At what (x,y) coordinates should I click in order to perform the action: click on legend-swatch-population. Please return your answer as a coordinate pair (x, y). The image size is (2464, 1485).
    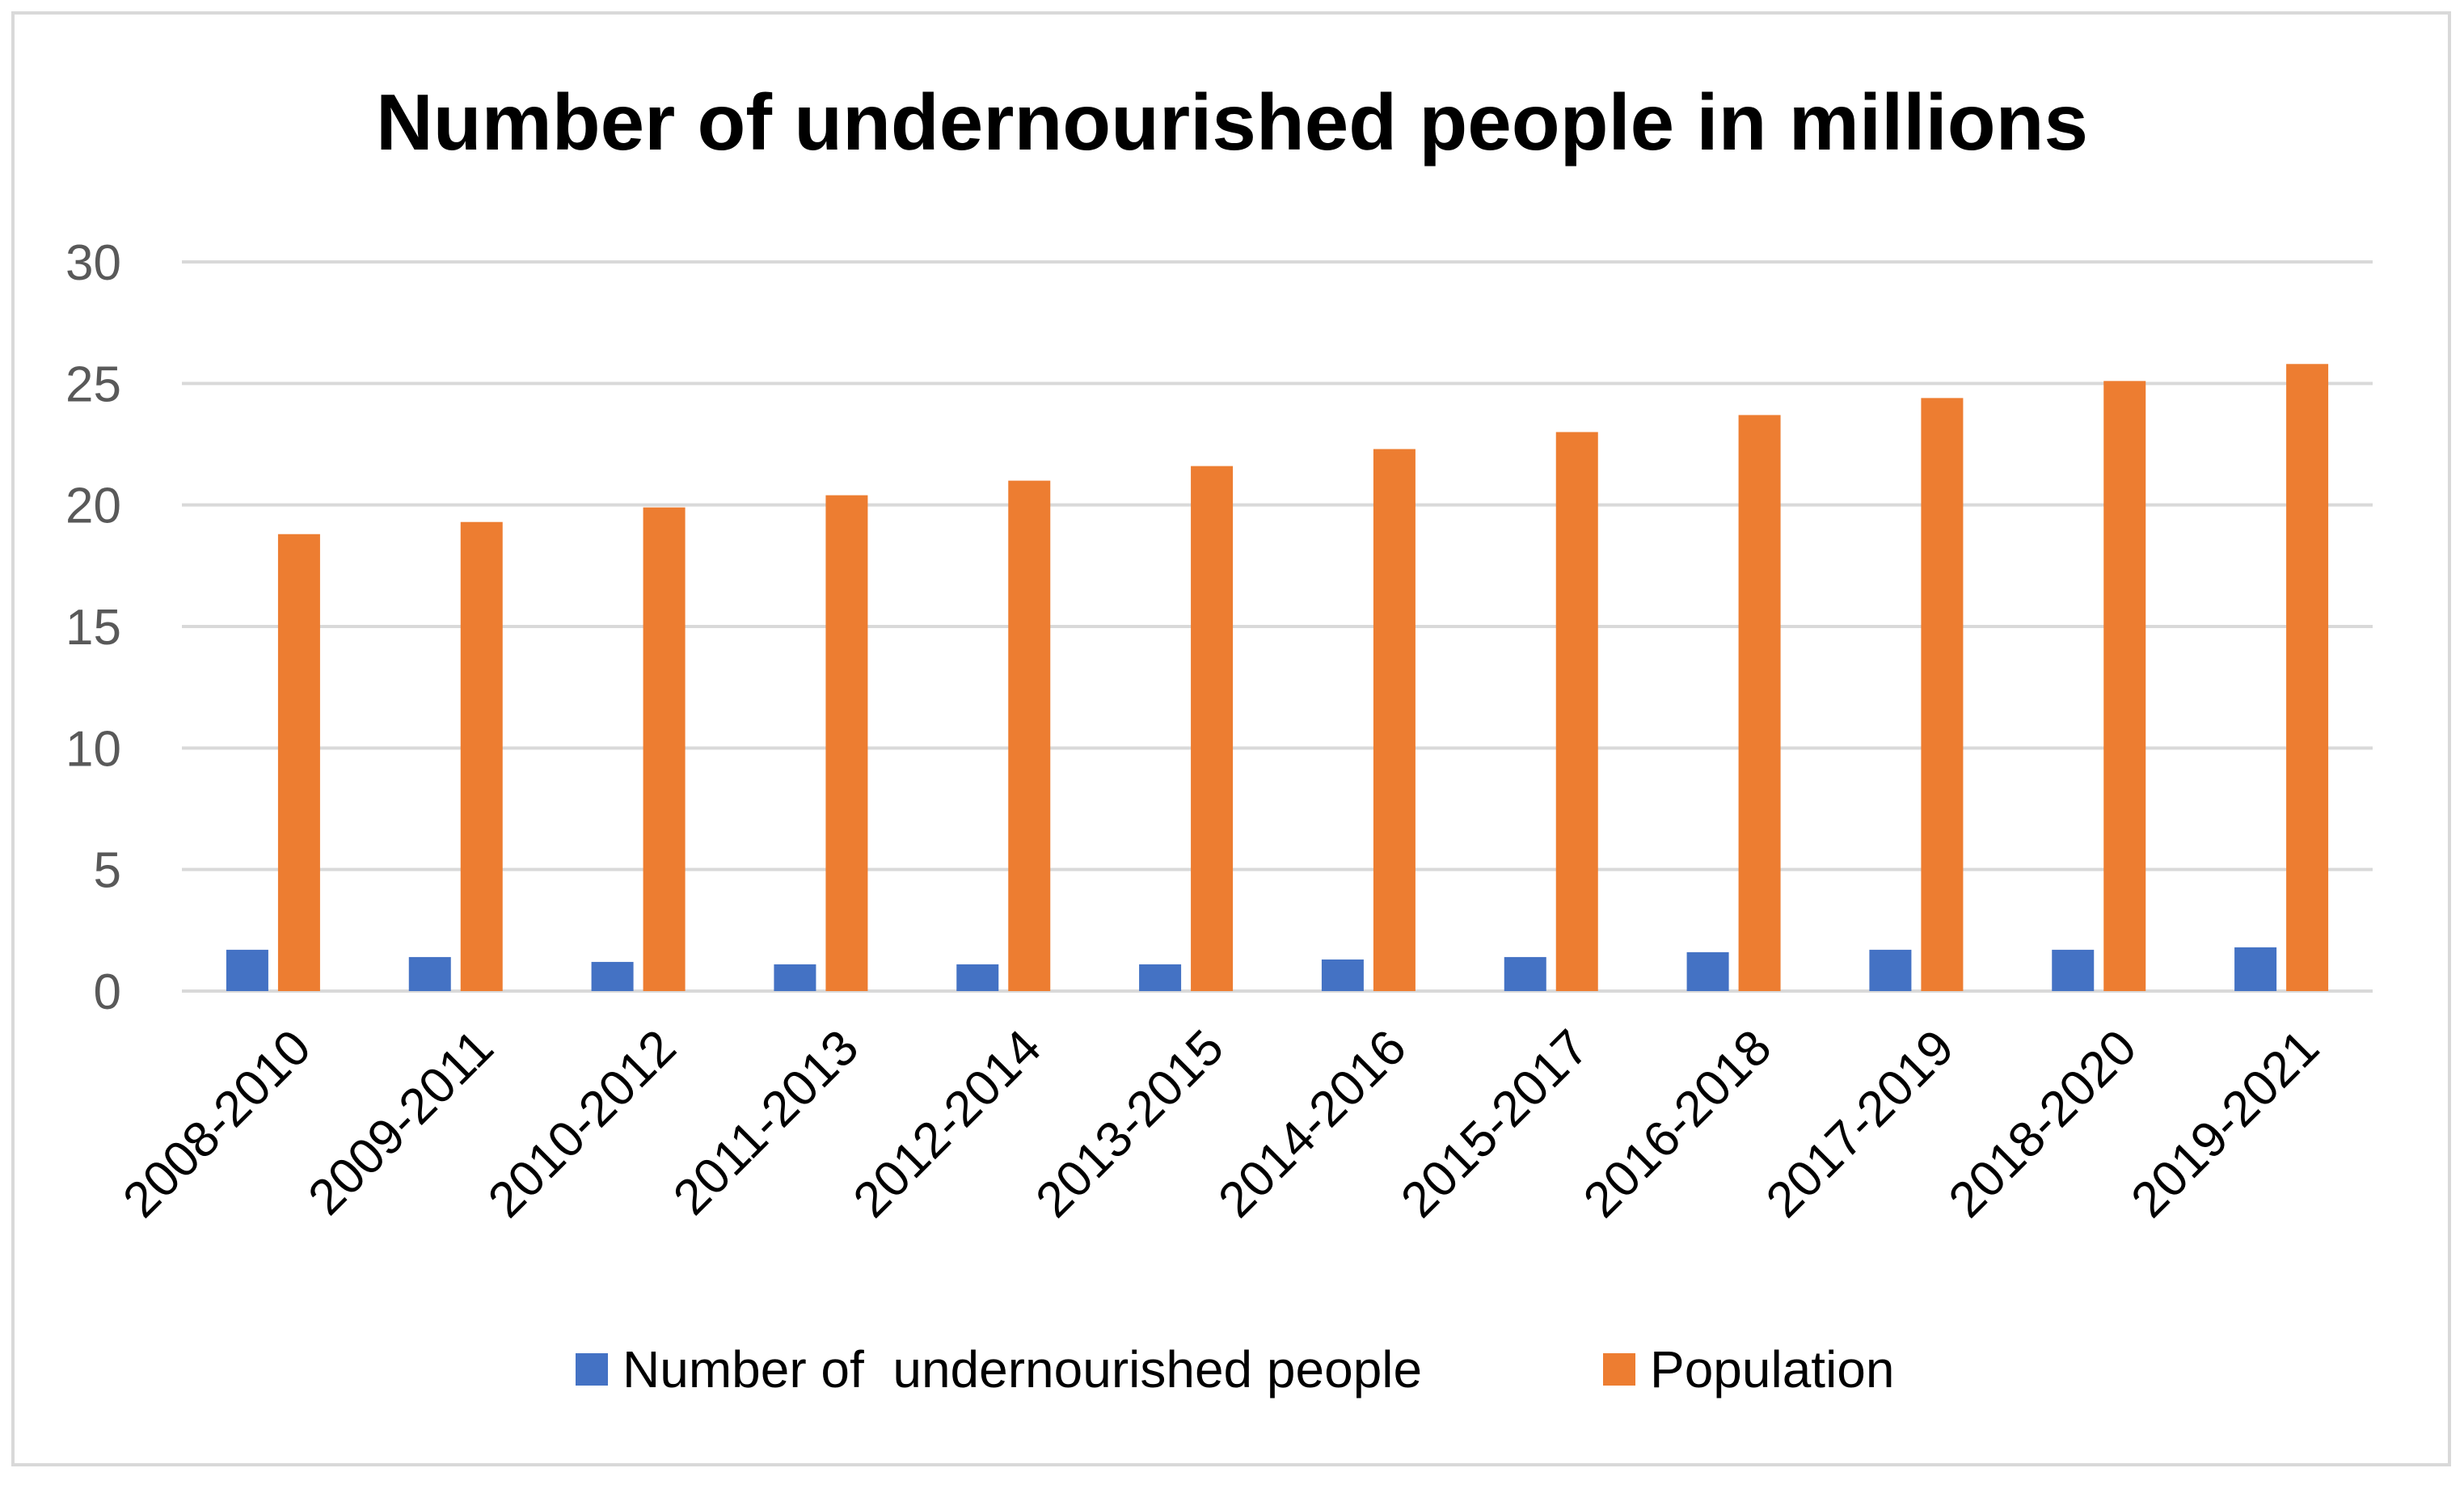
    Looking at the image, I should click on (1619, 1369).